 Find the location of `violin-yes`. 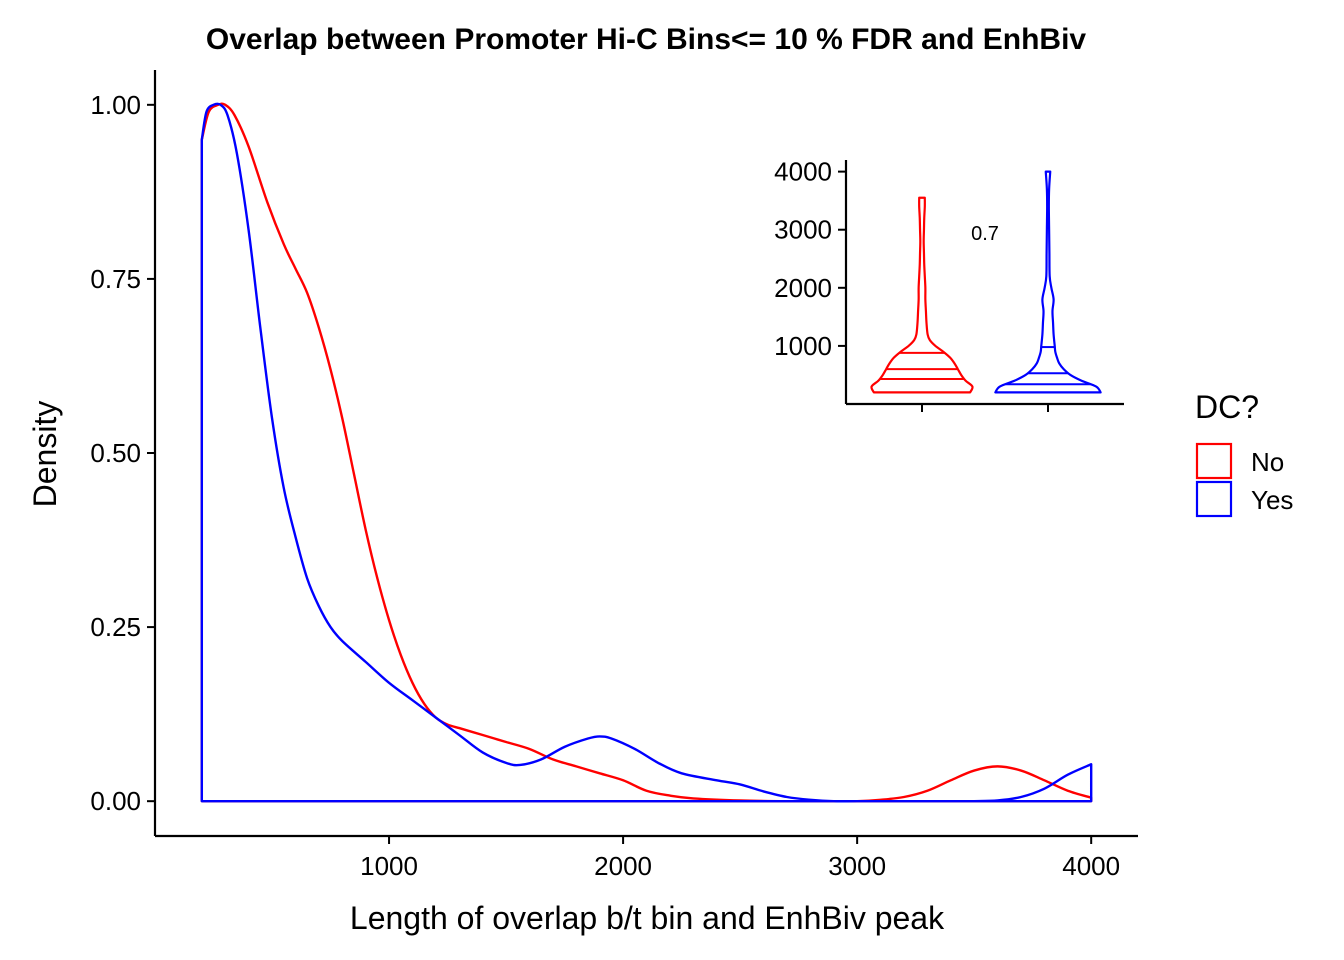

violin-yes is located at coordinates (1048, 282).